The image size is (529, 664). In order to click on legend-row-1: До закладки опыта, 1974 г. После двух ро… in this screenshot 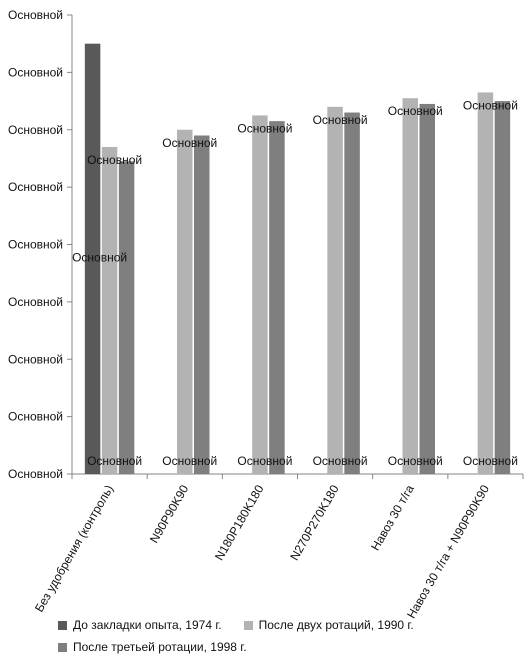, I will do `click(293, 625)`.